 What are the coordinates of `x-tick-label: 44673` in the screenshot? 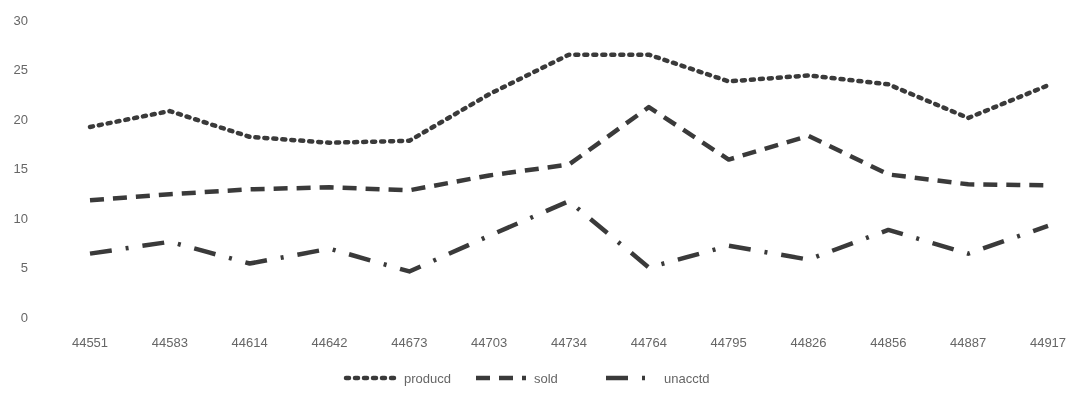 It's located at (409, 342).